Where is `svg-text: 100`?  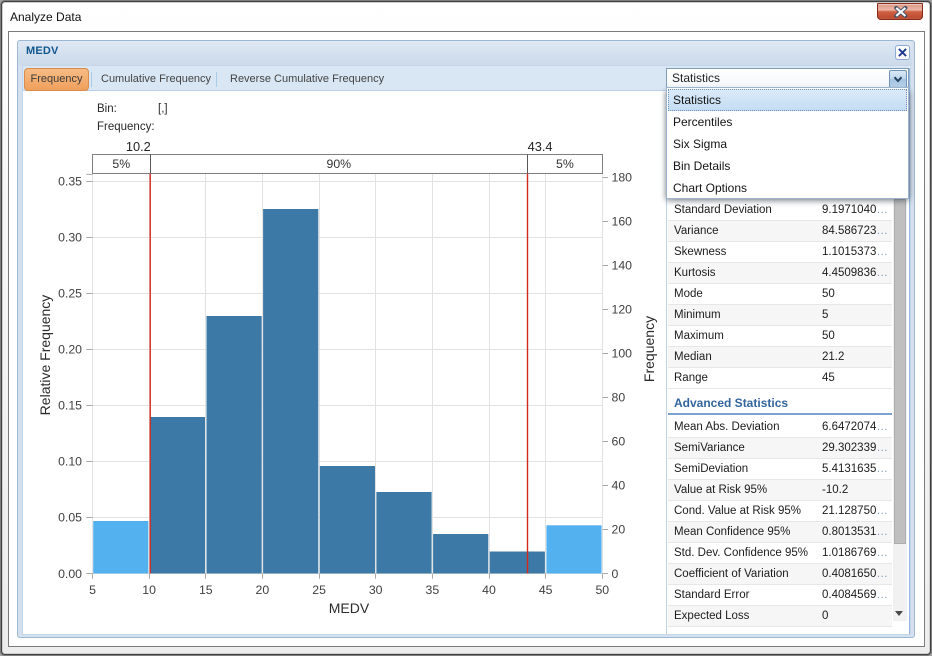
svg-text: 100 is located at coordinates (622, 354).